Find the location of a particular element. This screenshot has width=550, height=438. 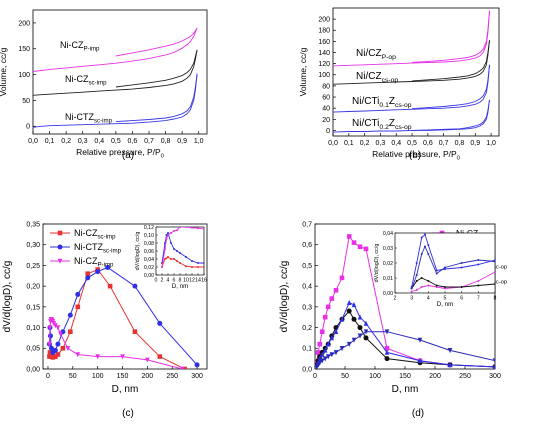

x-axis-label: D, nm is located at coordinates (125, 389).